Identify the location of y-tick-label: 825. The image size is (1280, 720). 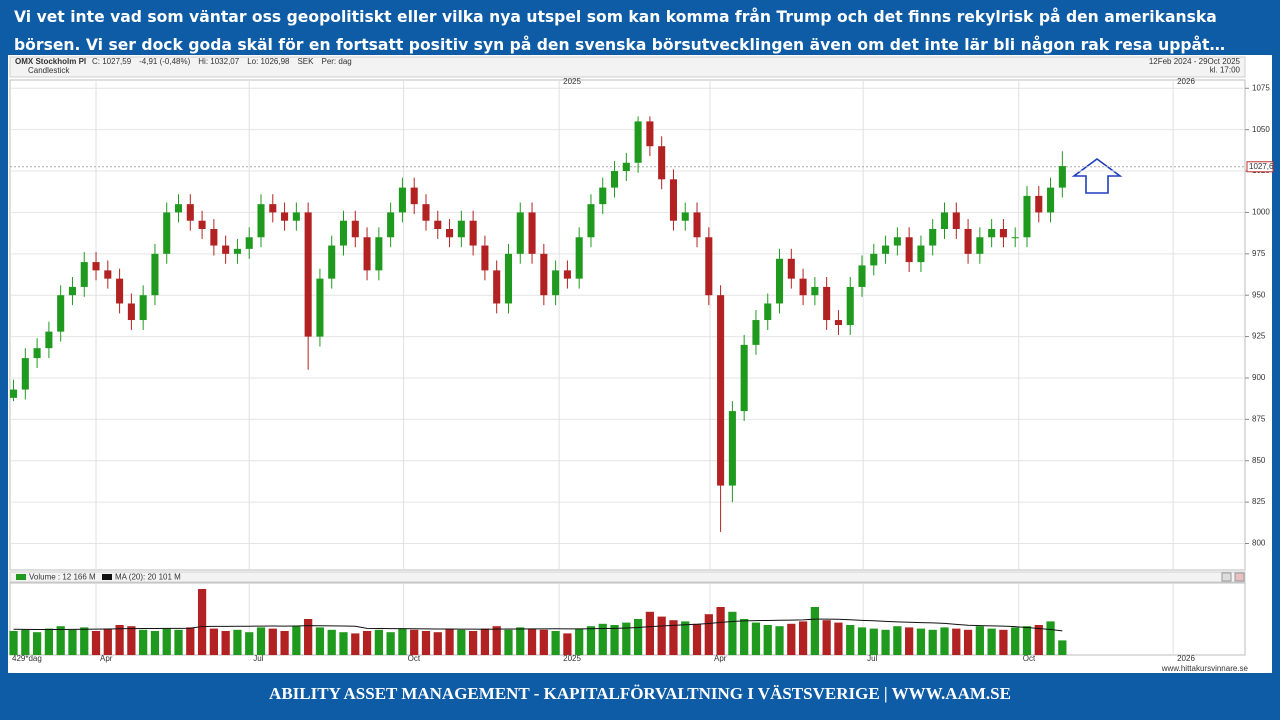
(1259, 501).